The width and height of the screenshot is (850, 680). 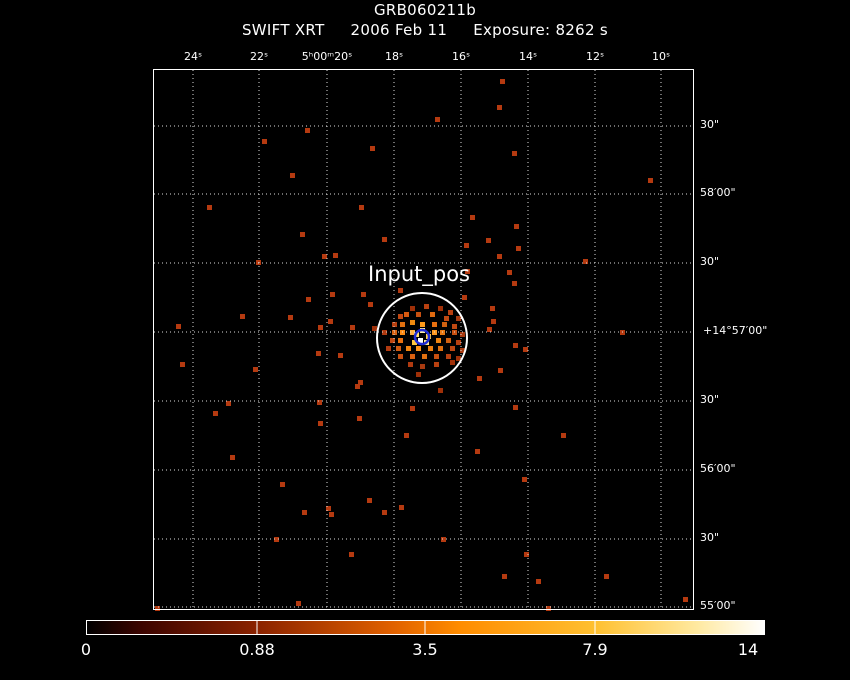 I want to click on colorbar-label: 0, so click(x=86, y=649).